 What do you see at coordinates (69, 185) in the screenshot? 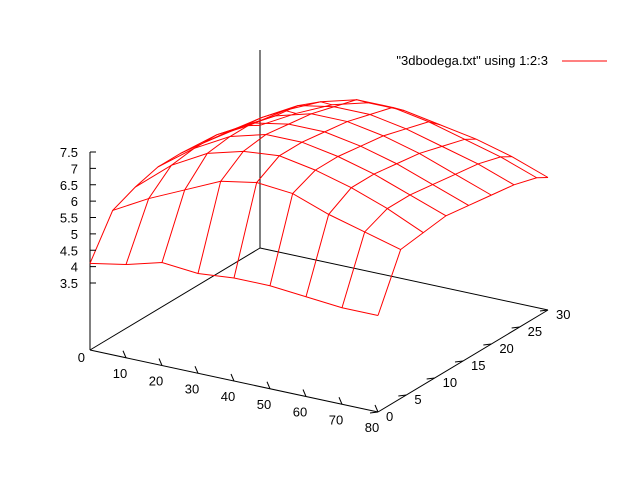
I see `z-tick-label: 6.5` at bounding box center [69, 185].